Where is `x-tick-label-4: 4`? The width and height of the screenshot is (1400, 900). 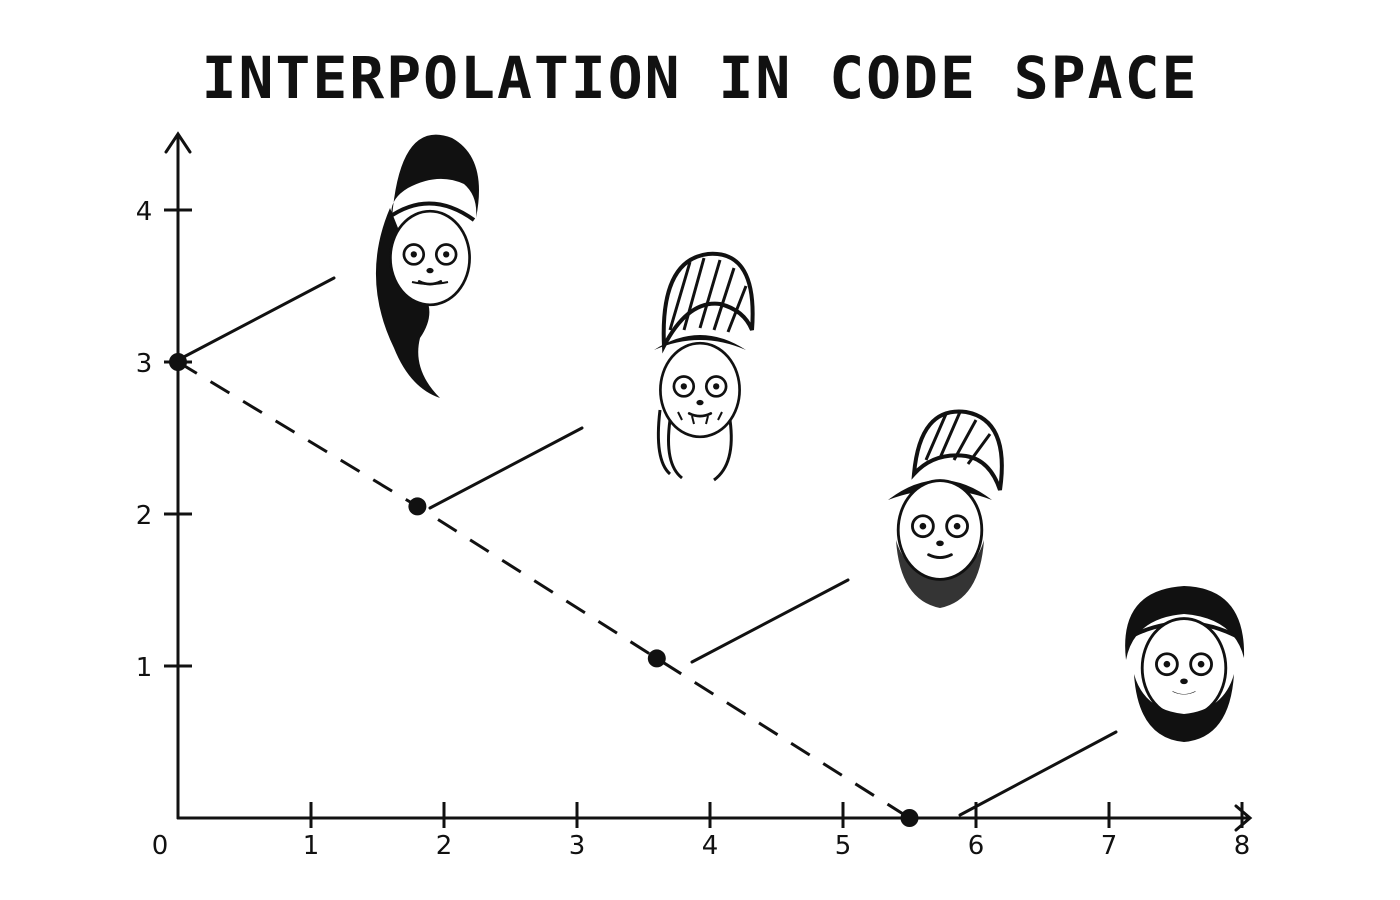
x-tick-label-4: 4 is located at coordinates (710, 846).